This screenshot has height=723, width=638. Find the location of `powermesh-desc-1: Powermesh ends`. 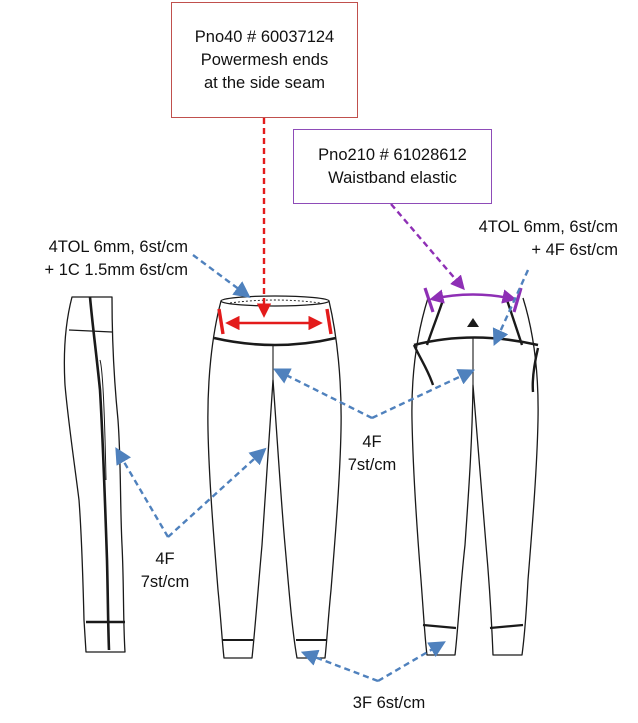

powermesh-desc-1: Powermesh ends is located at coordinates (264, 59).